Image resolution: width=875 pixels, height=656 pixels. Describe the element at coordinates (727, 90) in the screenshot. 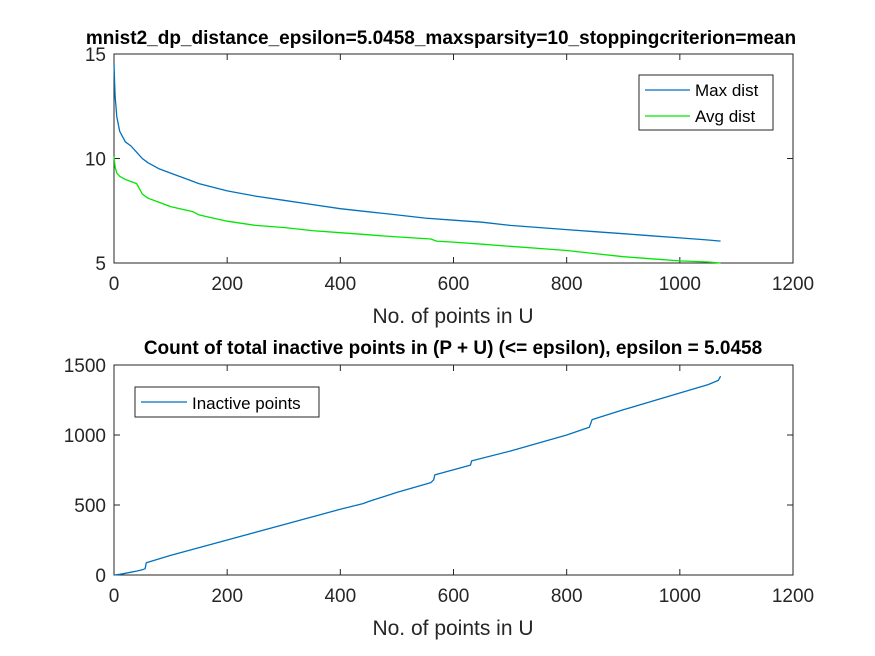

I see `legend-label-max-dist: Max dist` at that location.